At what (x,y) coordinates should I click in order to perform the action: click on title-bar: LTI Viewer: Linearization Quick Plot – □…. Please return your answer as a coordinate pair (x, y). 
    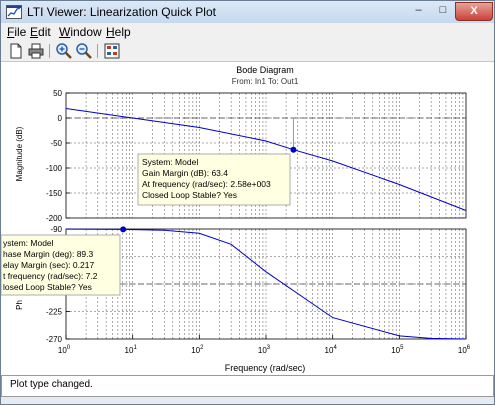
    Looking at the image, I should click on (247, 12).